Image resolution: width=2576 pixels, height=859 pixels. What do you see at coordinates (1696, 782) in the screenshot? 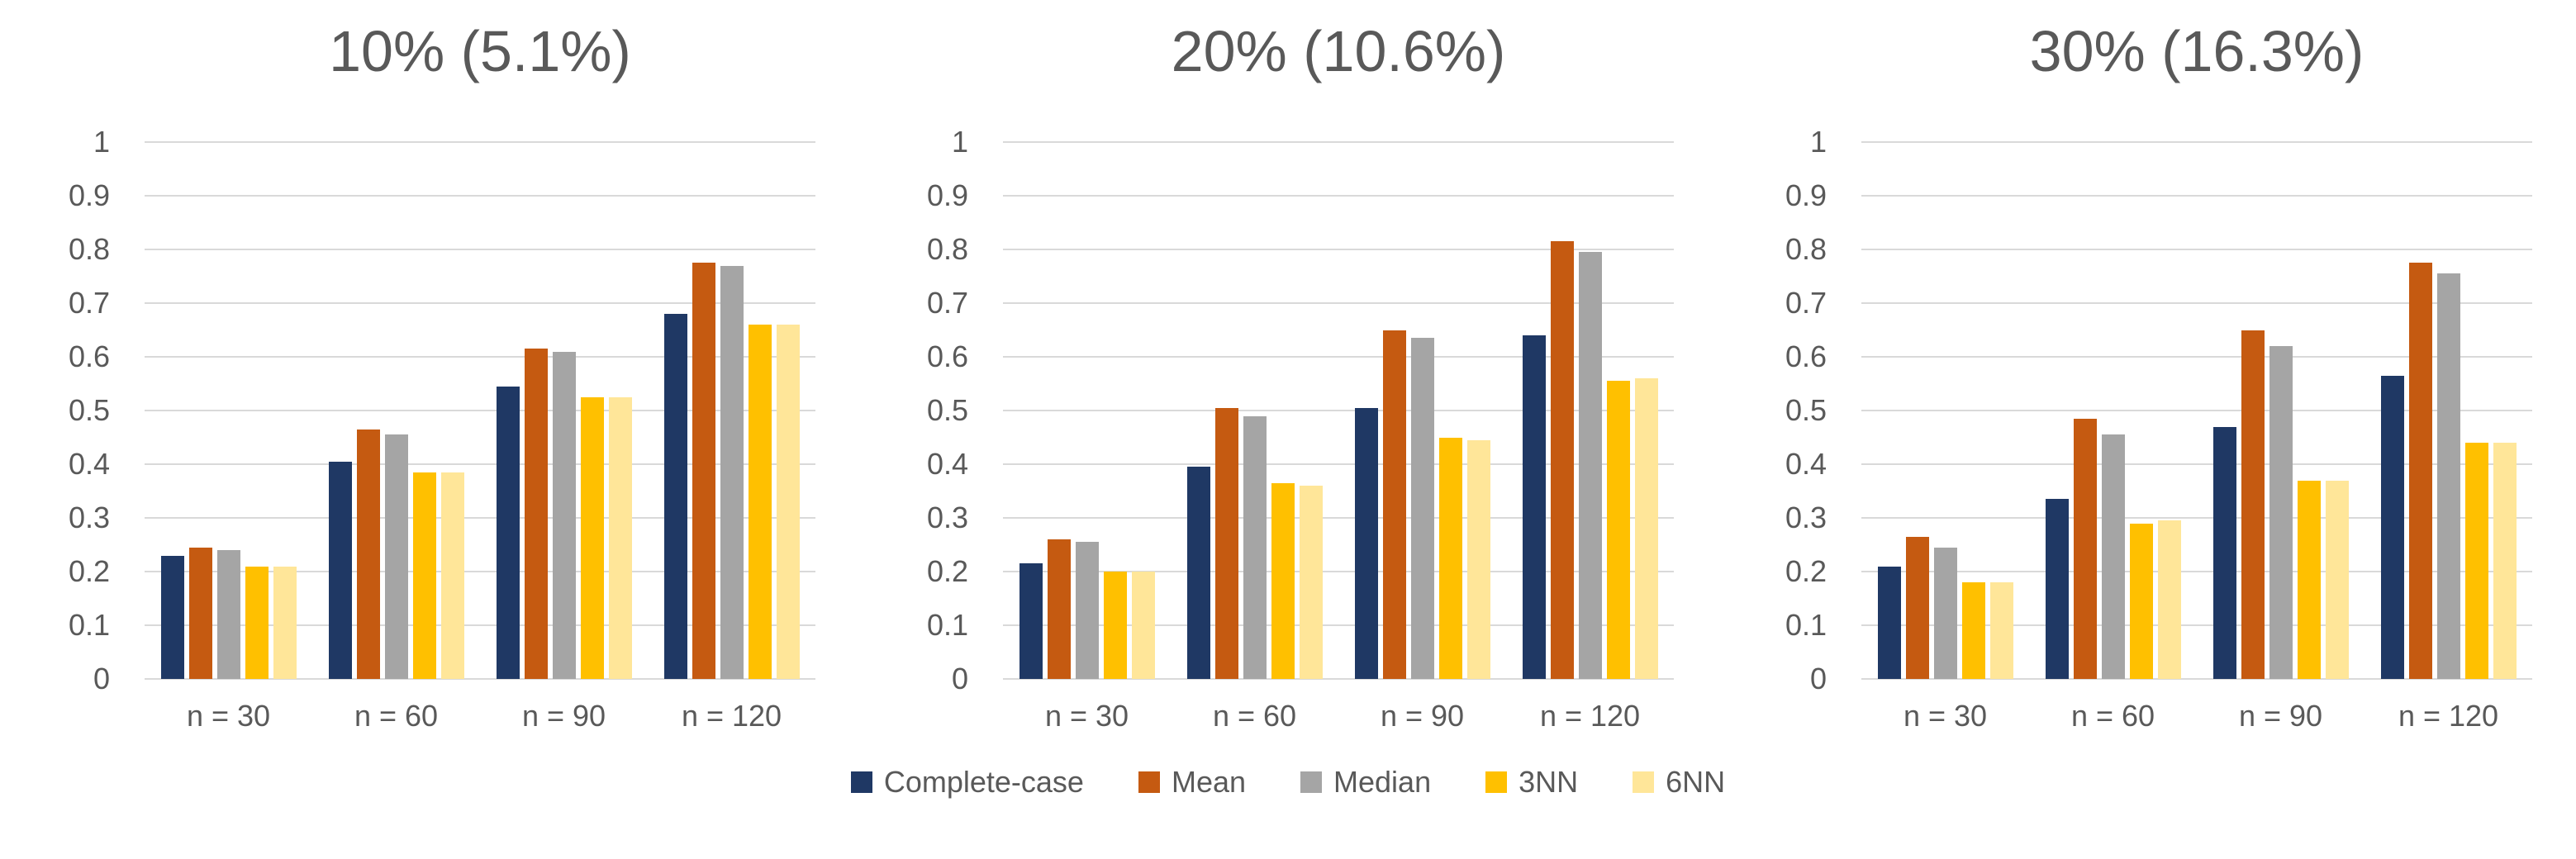
I see `legend-label: 6NN` at bounding box center [1696, 782].